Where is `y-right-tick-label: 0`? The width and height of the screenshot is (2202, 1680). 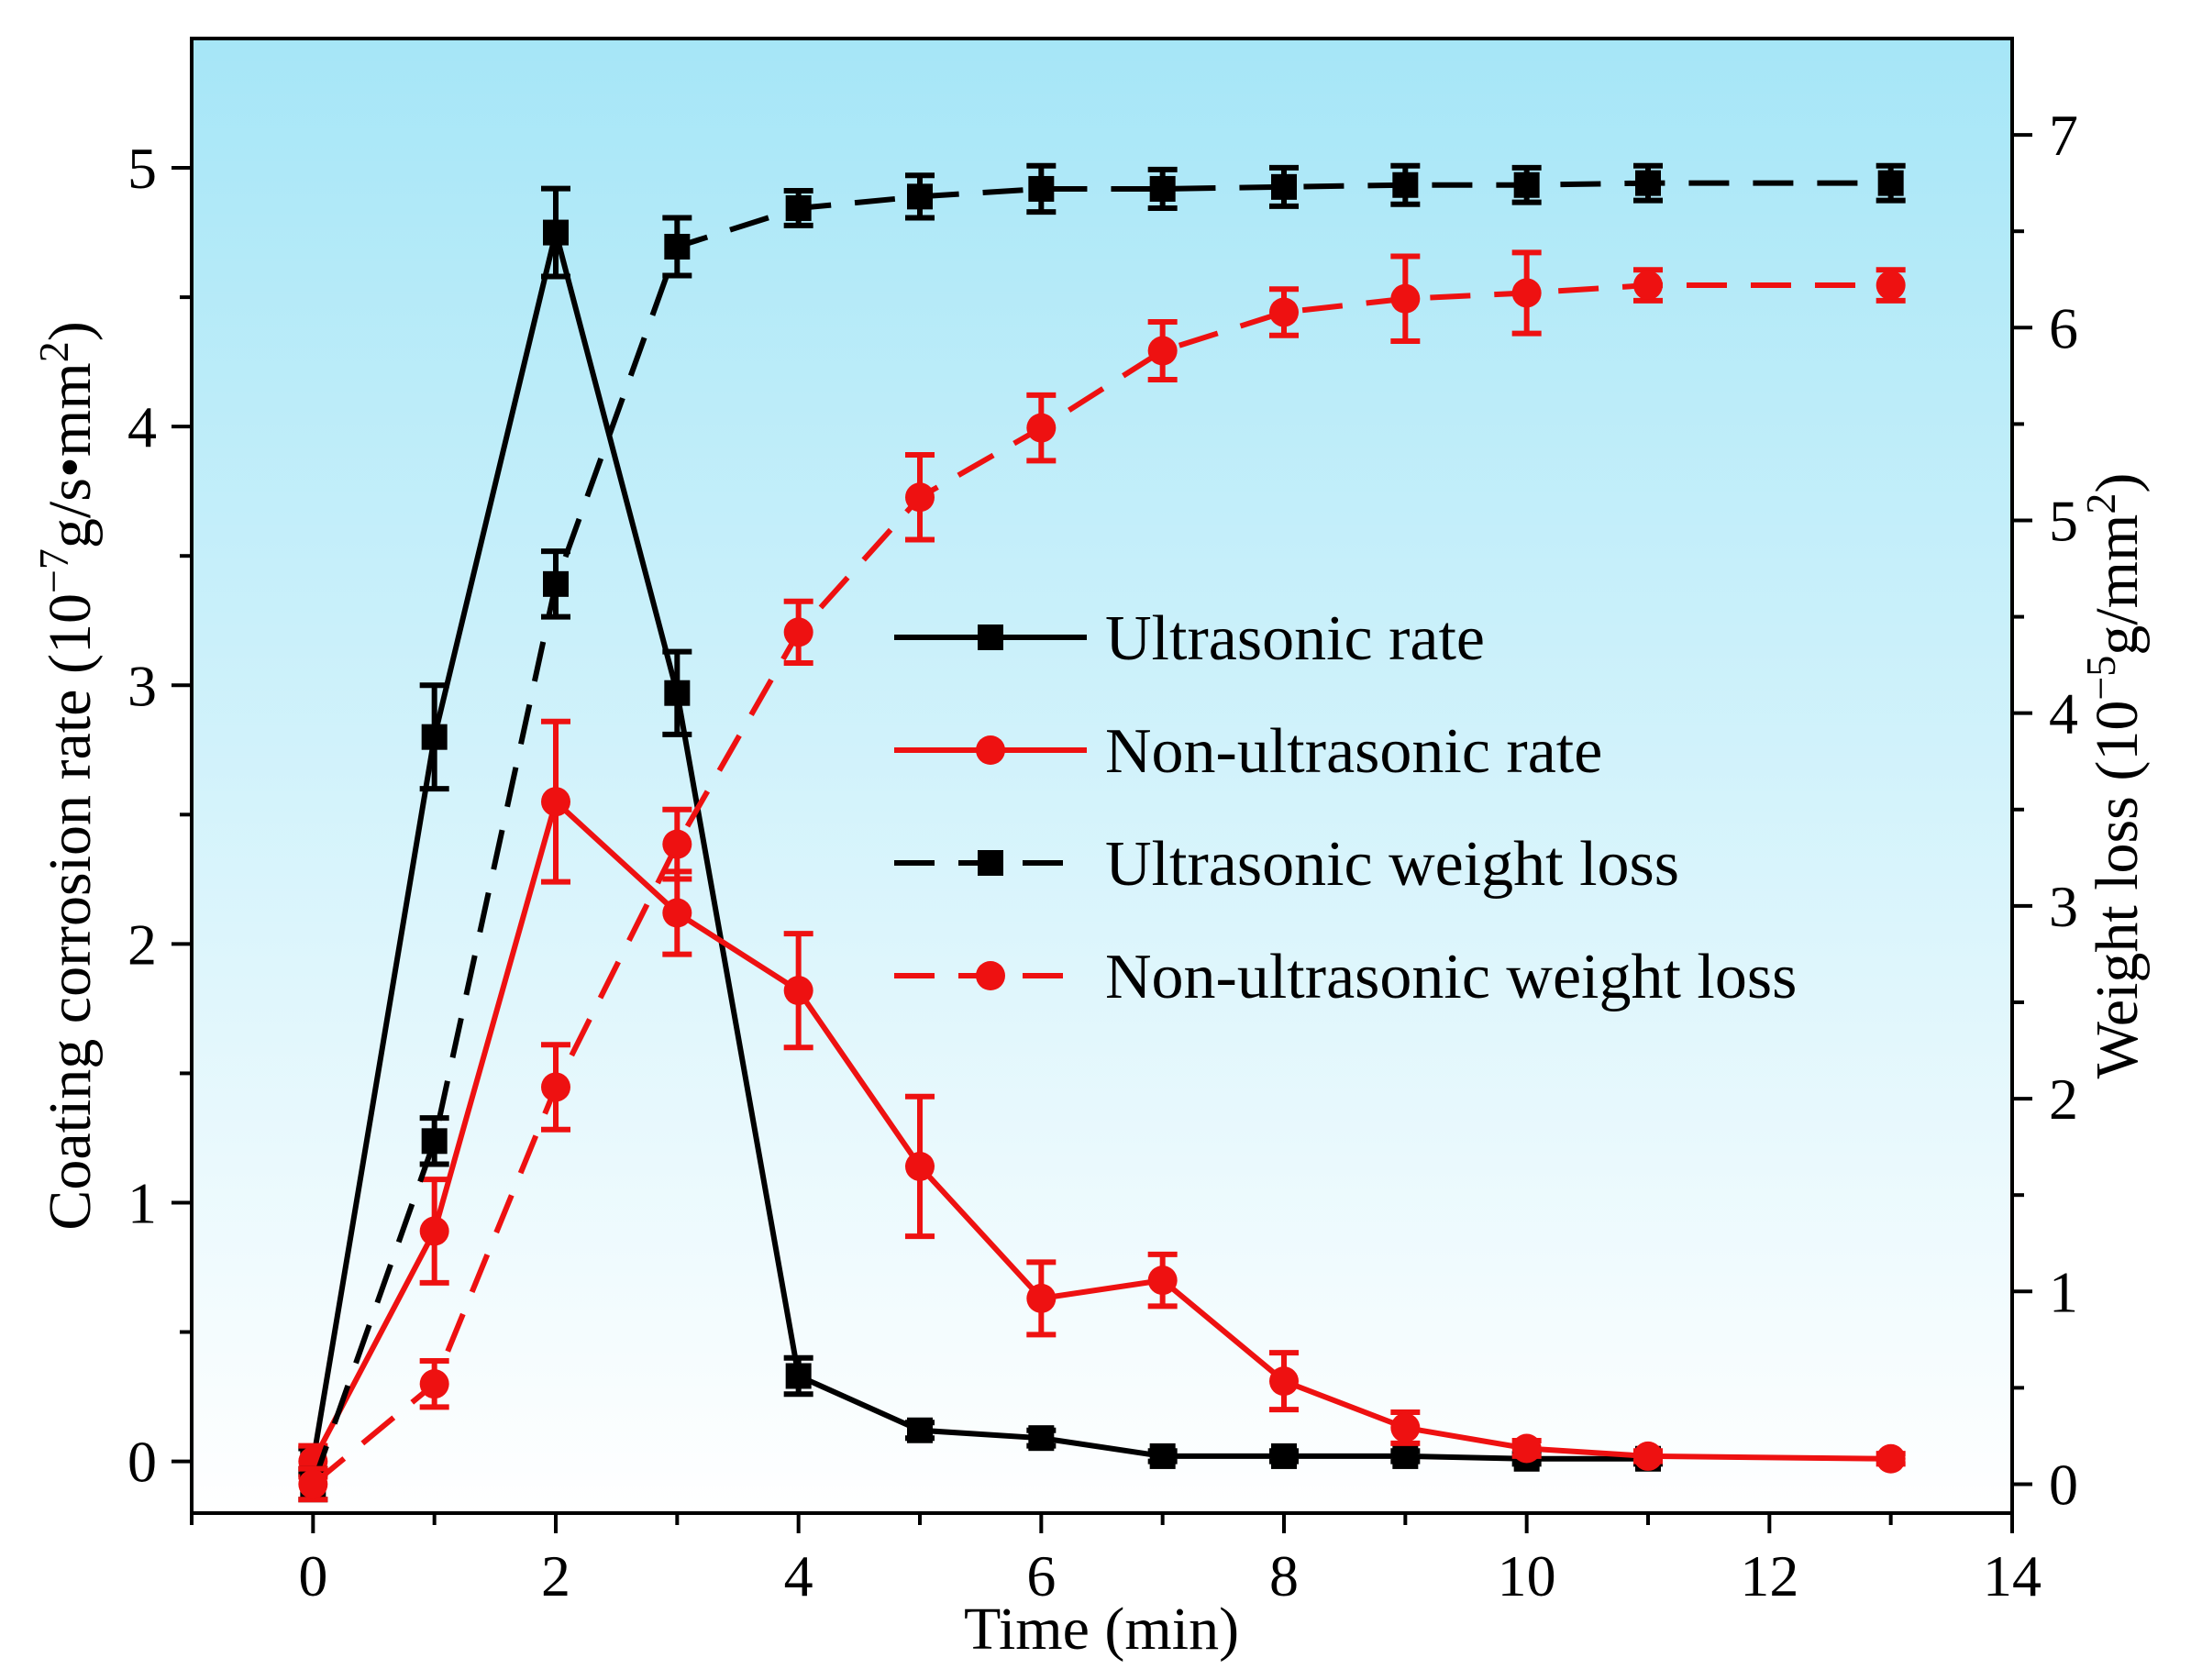
y-right-tick-label: 0 is located at coordinates (2063, 1484).